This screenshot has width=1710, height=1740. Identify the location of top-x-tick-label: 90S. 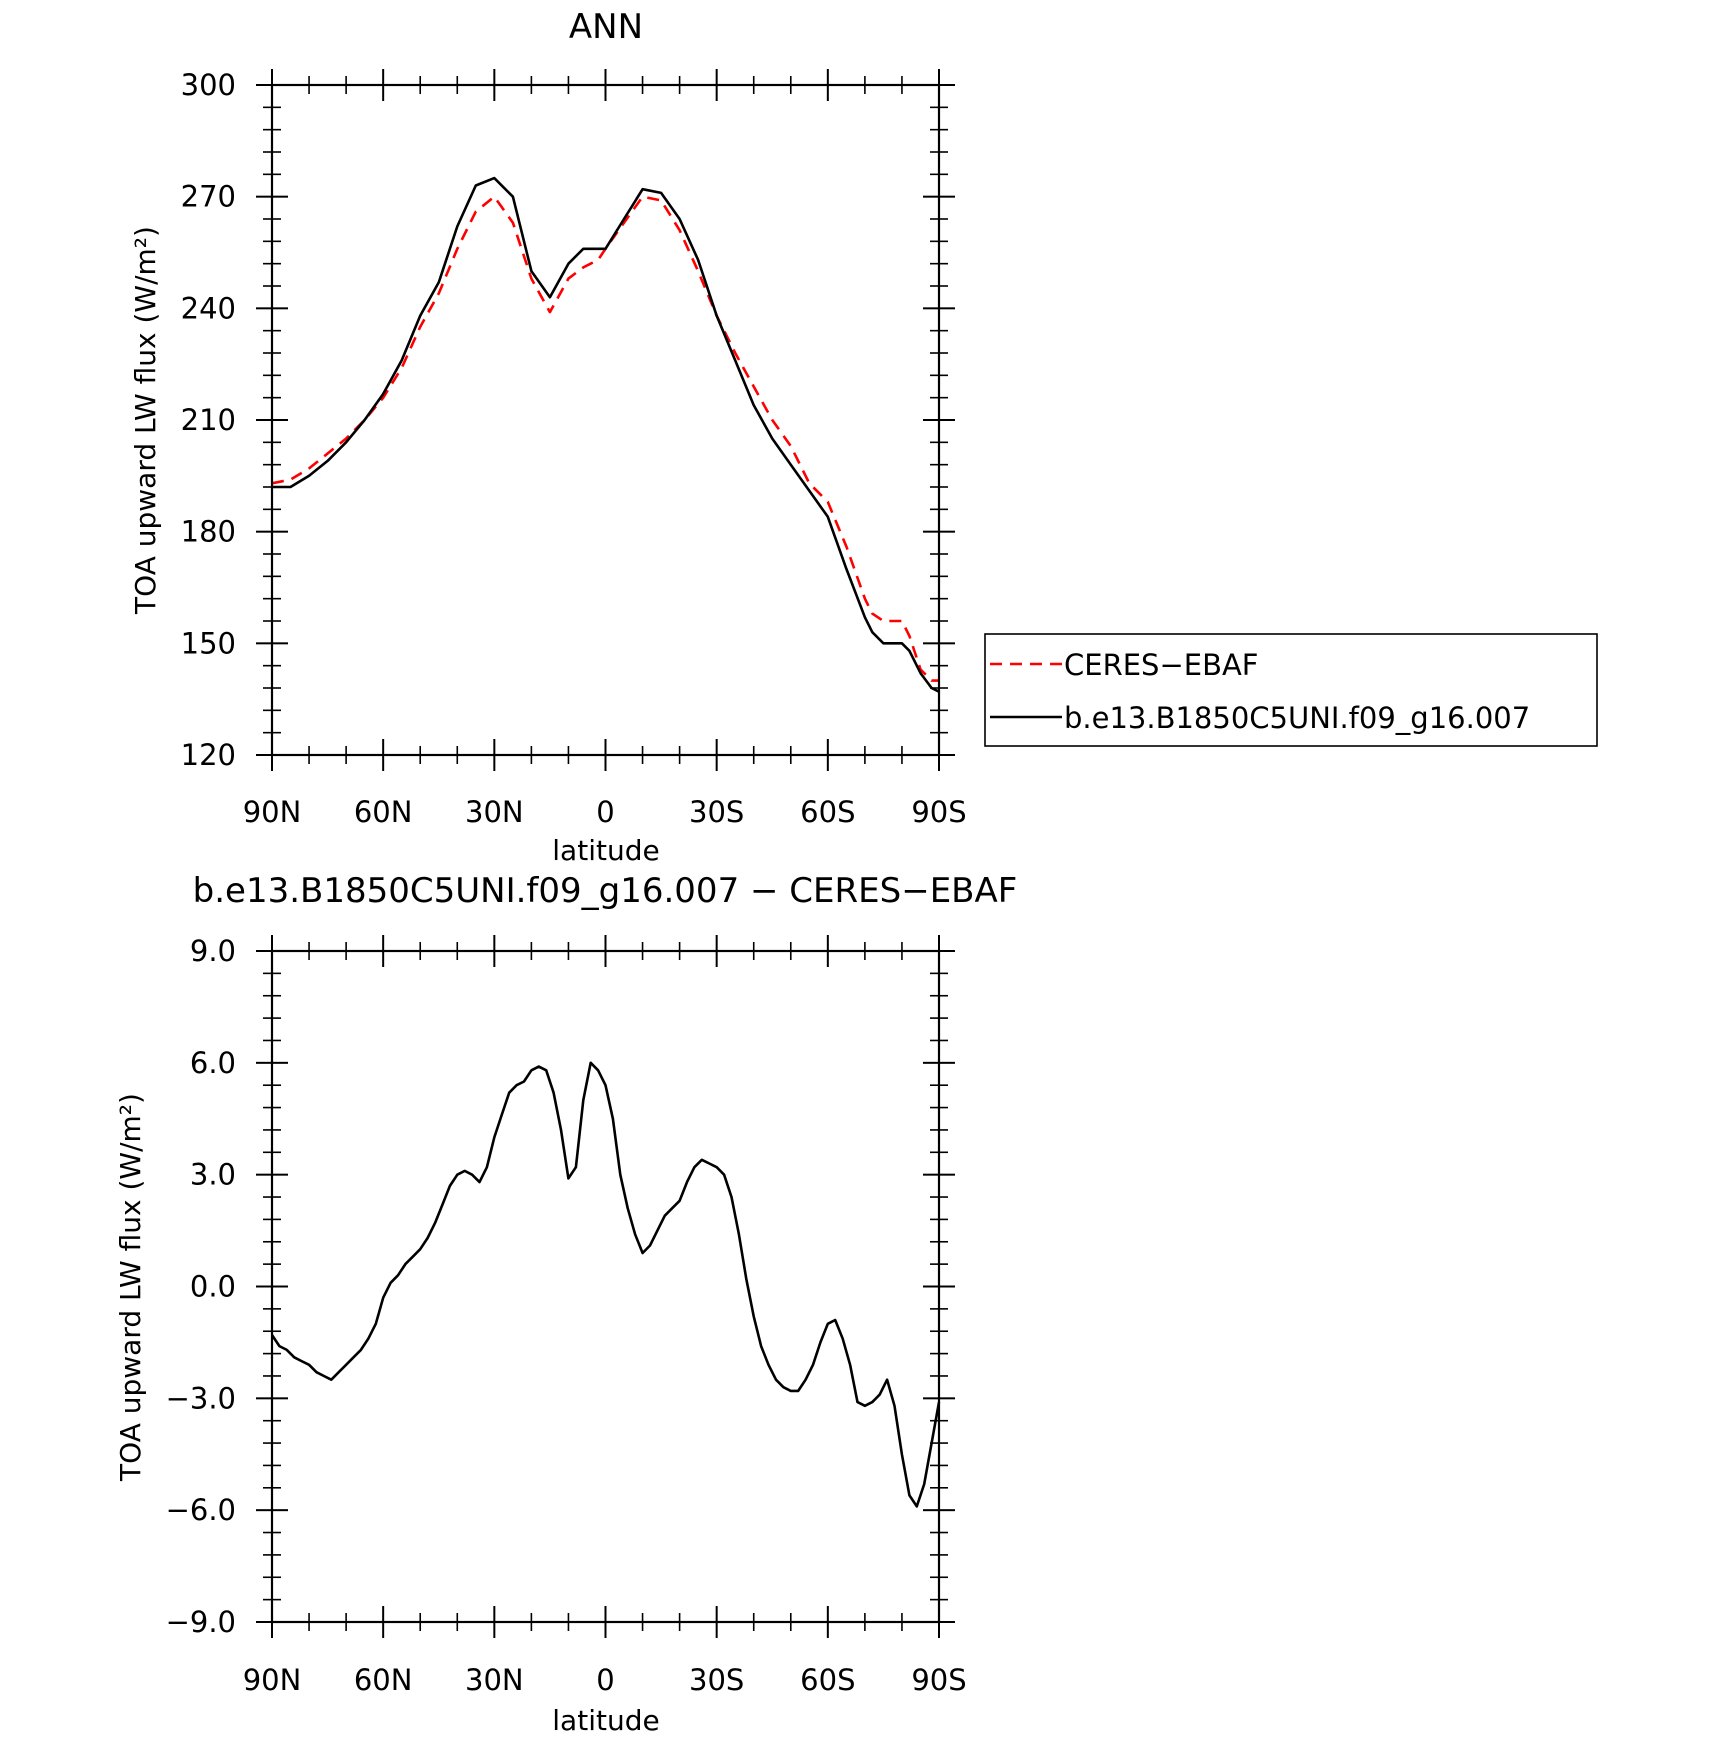
(938, 812).